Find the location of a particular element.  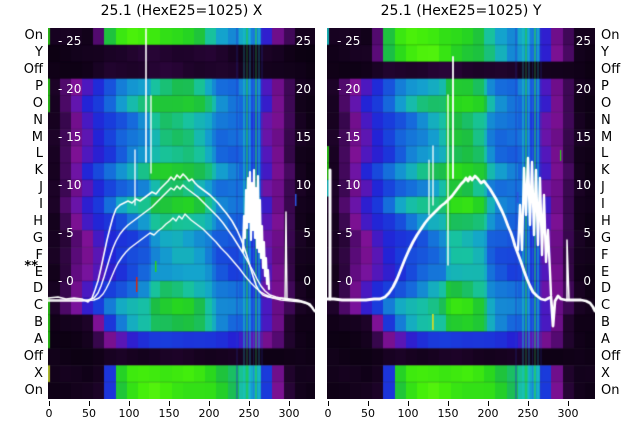

row-label-left: G is located at coordinates (37, 238).